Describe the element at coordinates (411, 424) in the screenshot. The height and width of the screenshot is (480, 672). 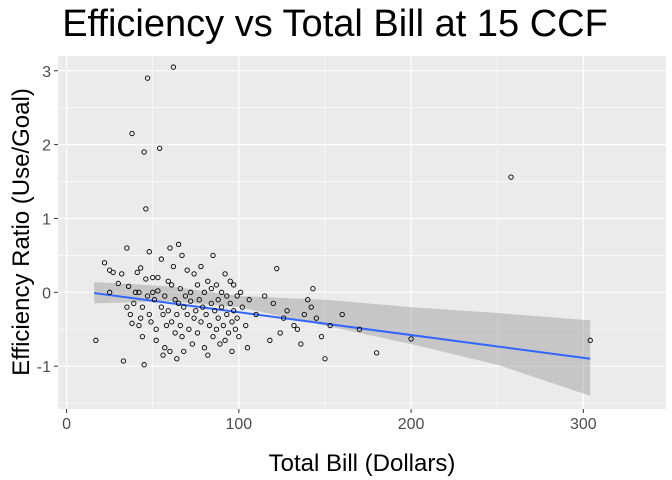
I see `x-tick-label: 200` at that location.